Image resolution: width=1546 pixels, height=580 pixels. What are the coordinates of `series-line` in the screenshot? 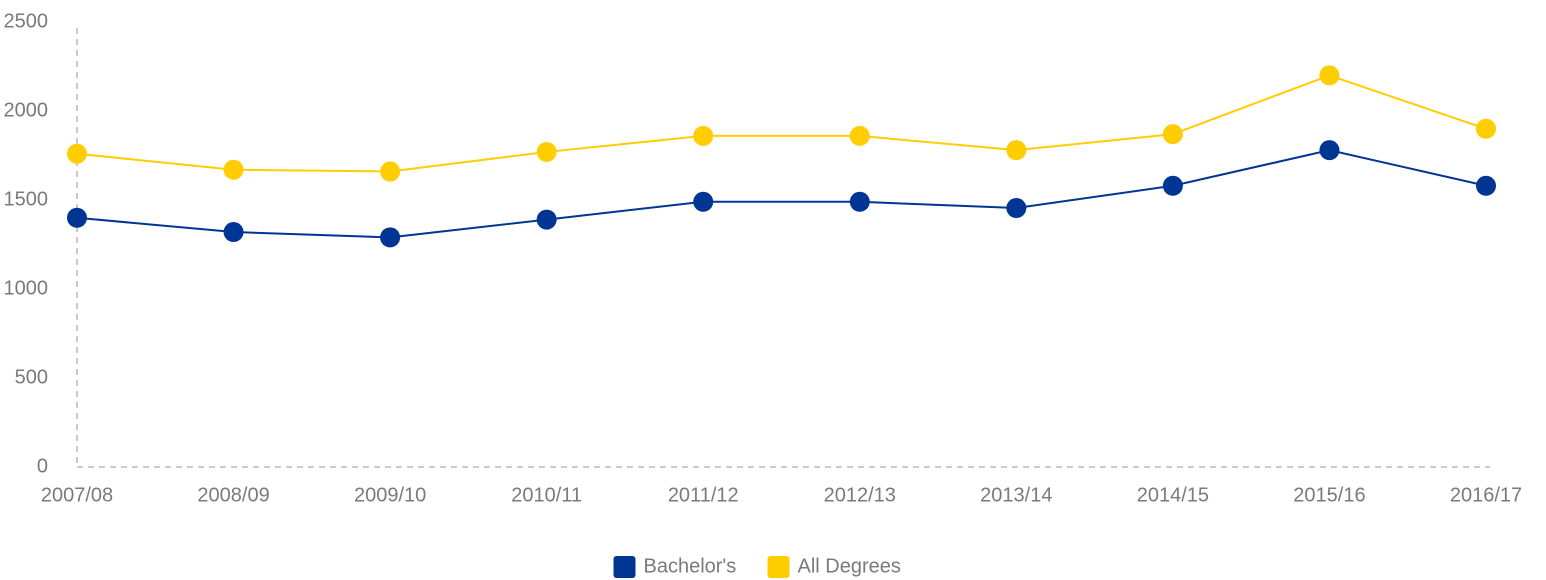 It's located at (781, 194).